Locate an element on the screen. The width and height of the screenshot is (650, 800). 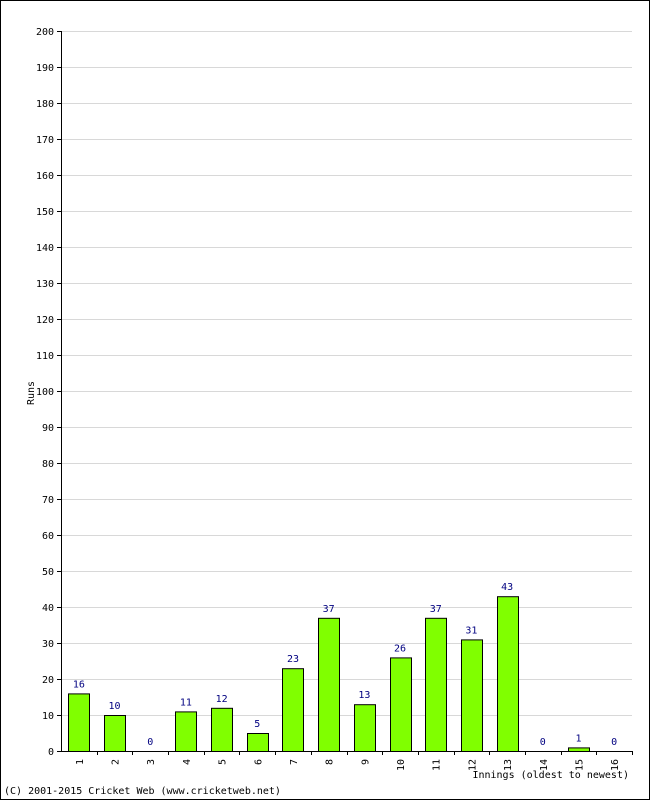
bar-value-label: 11 is located at coordinates (186, 702).